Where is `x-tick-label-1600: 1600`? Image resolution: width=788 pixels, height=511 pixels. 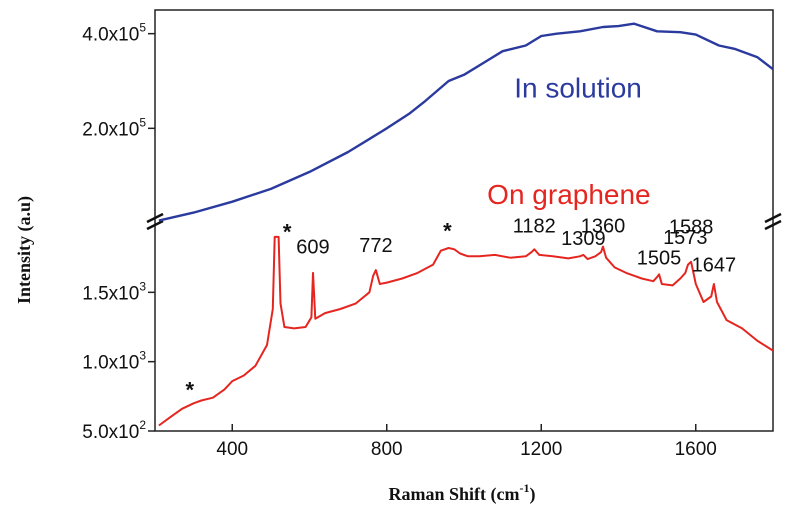
x-tick-label-1600: 1600 is located at coordinates (696, 449).